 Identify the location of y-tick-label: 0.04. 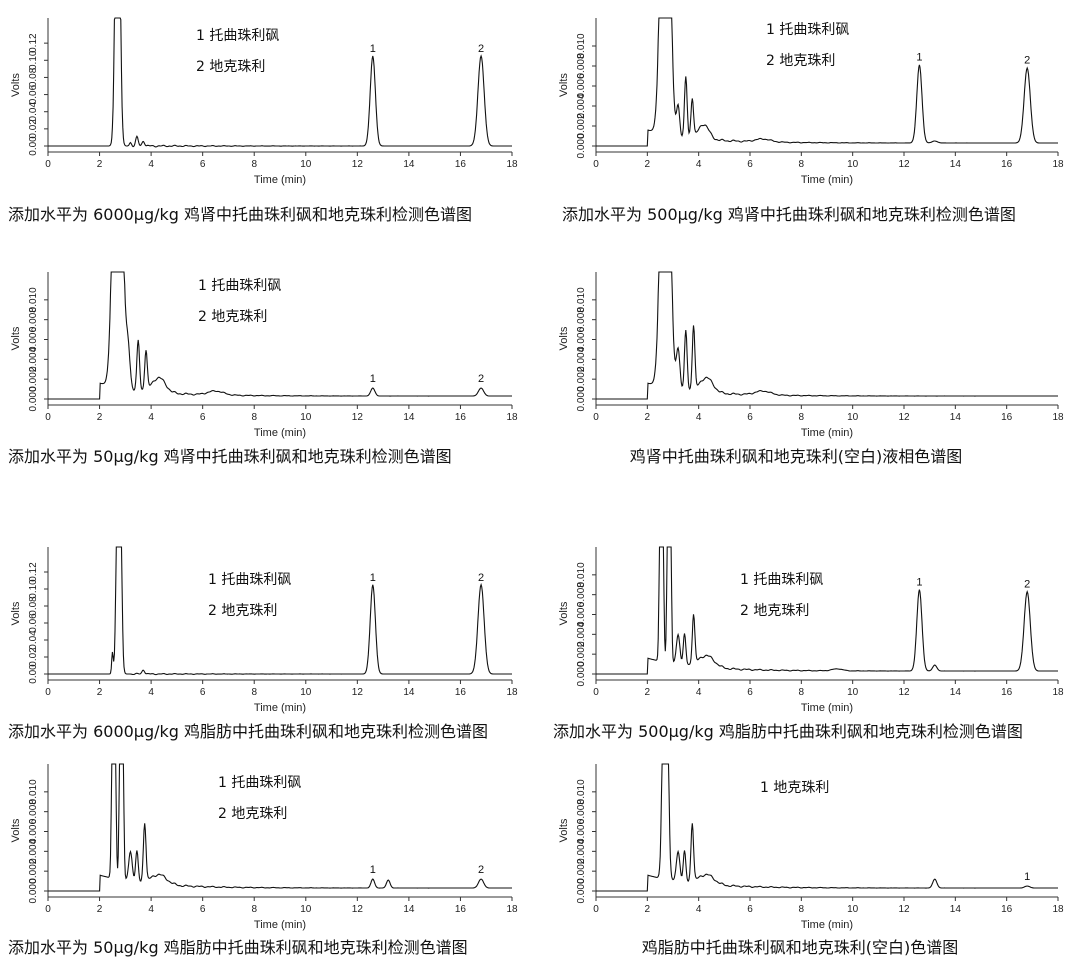
(33, 112).